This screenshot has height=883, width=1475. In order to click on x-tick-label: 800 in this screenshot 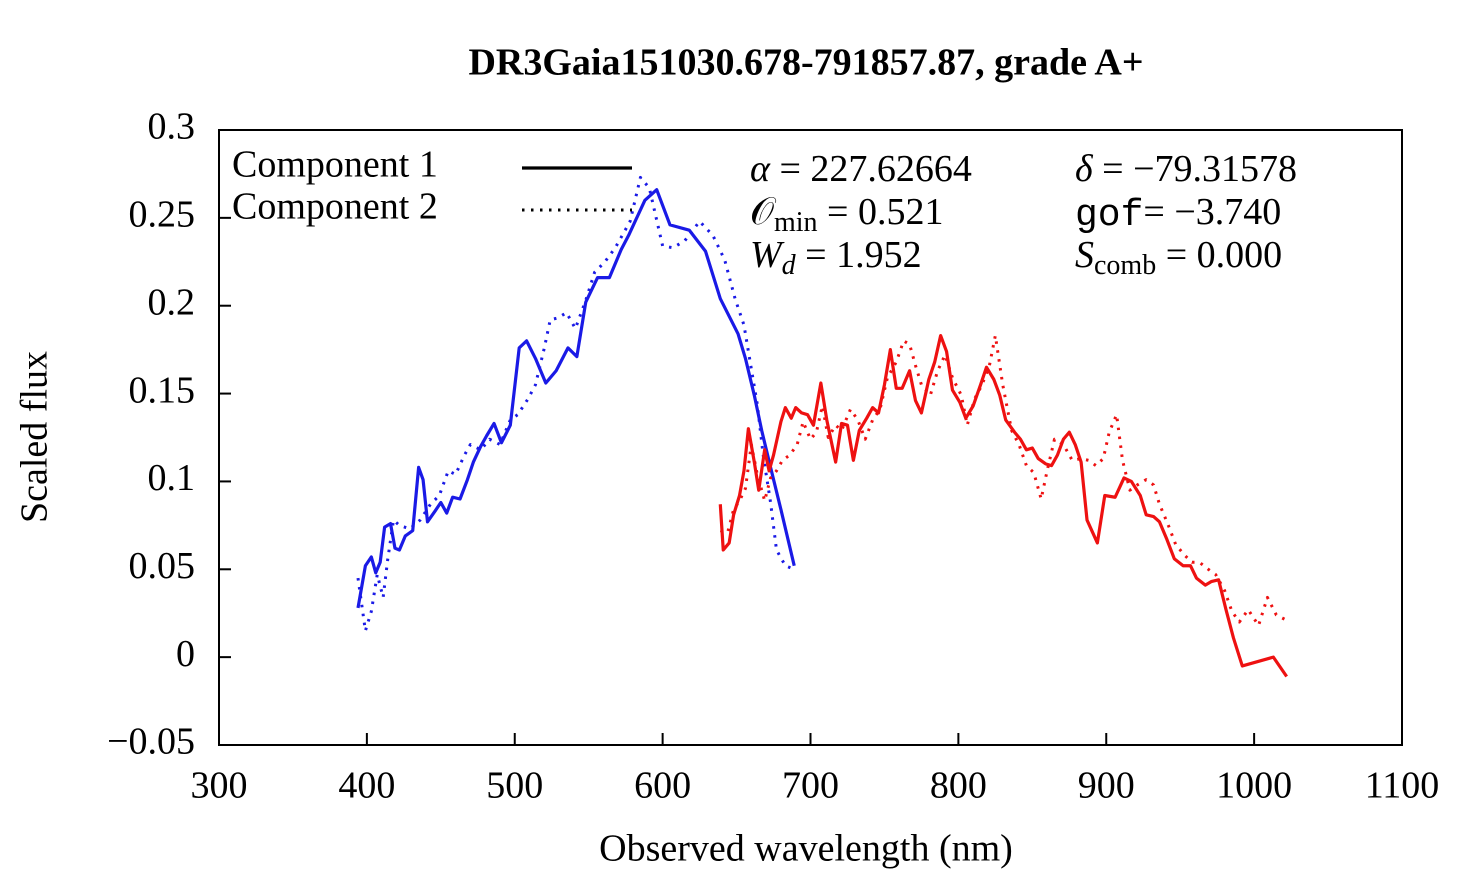, I will do `click(958, 786)`.